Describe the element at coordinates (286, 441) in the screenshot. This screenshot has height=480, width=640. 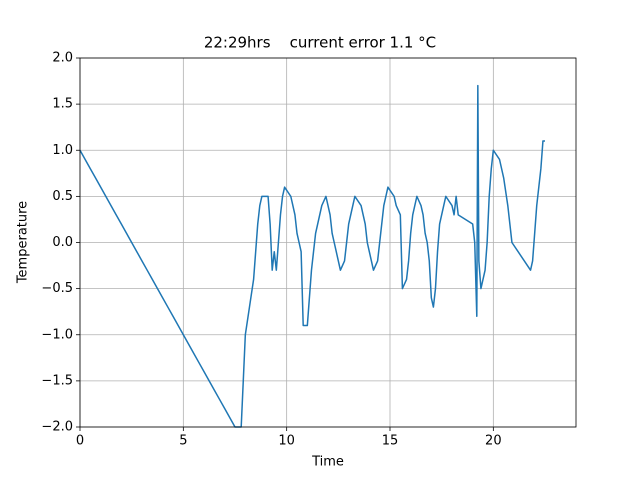
I see `x-tick-label: 10` at that location.